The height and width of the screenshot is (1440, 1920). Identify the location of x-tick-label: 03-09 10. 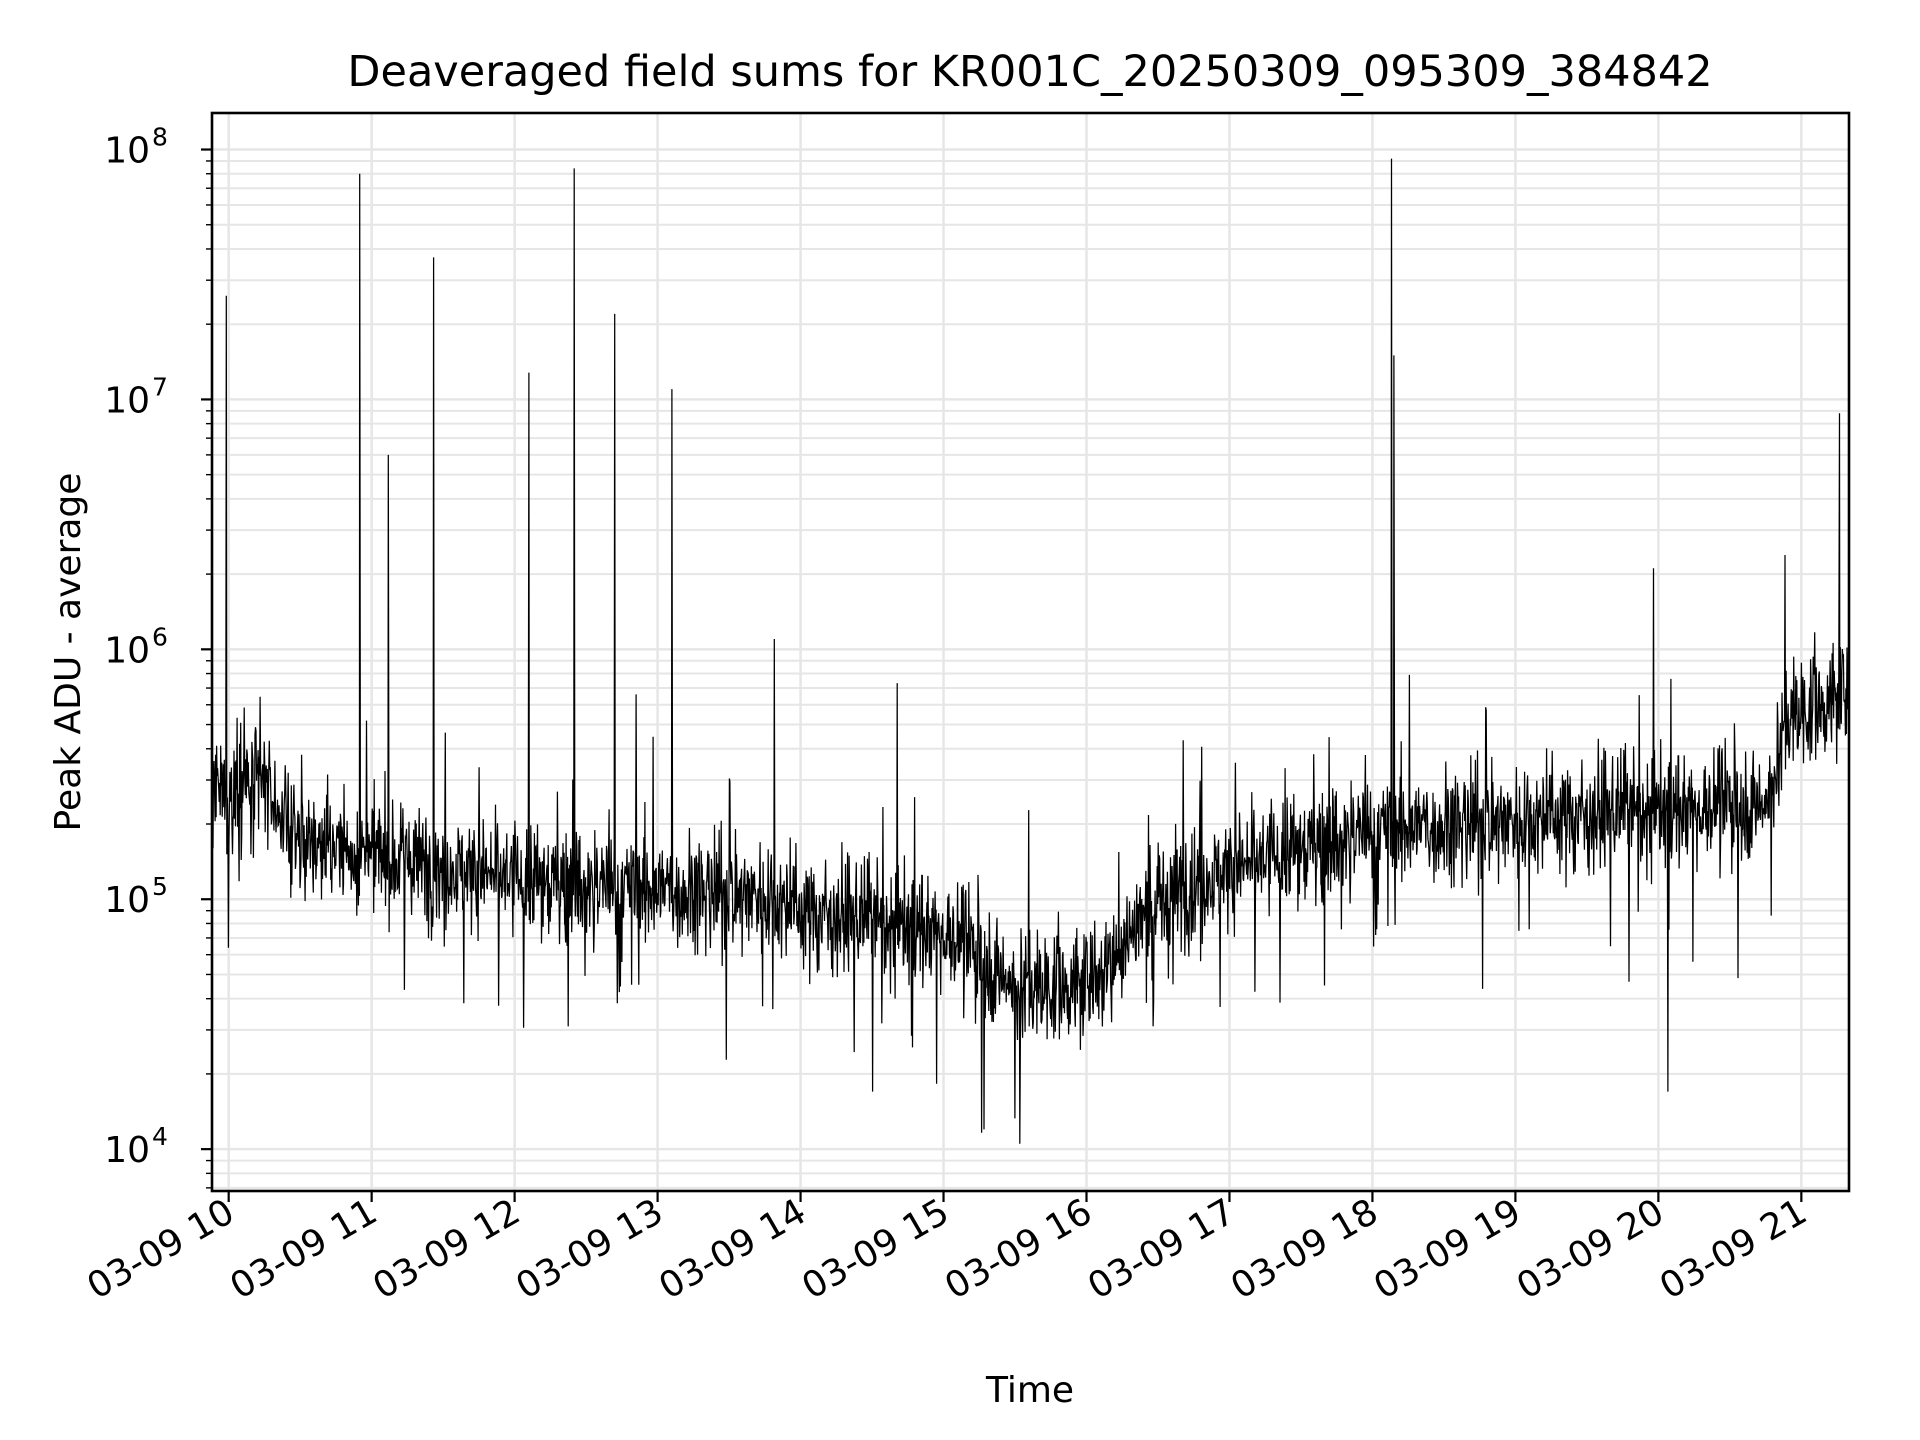
(161, 1249).